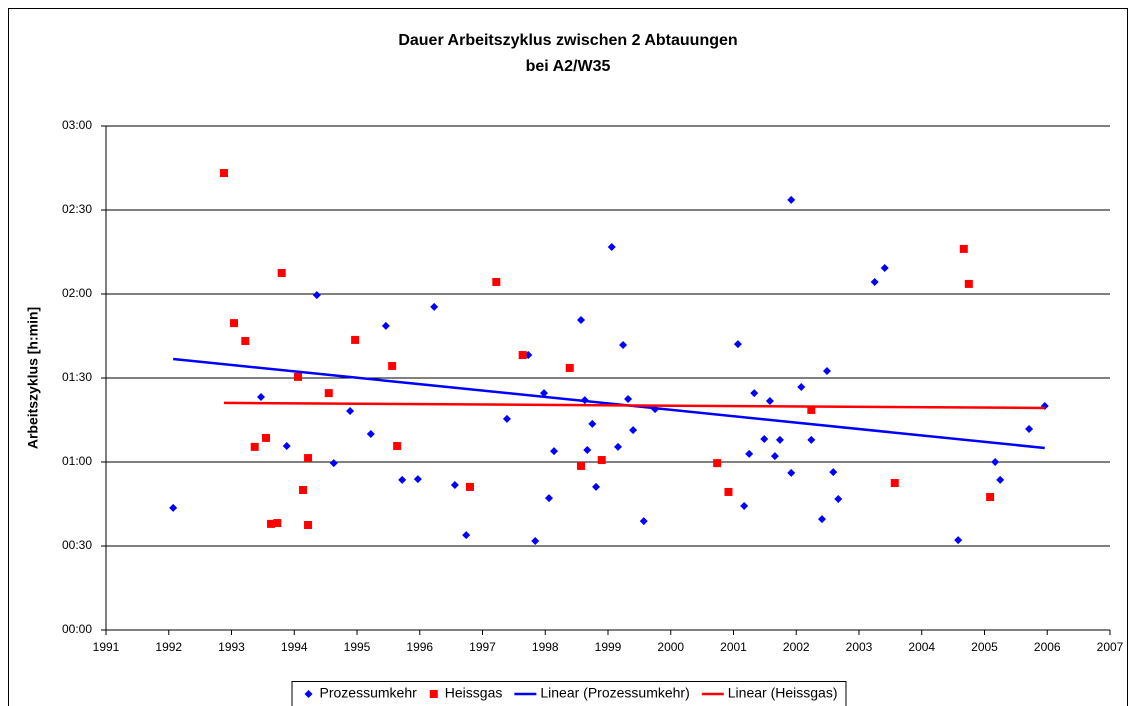 Image resolution: width=1137 pixels, height=706 pixels. I want to click on y-tick-label: 00:30, so click(77, 545).